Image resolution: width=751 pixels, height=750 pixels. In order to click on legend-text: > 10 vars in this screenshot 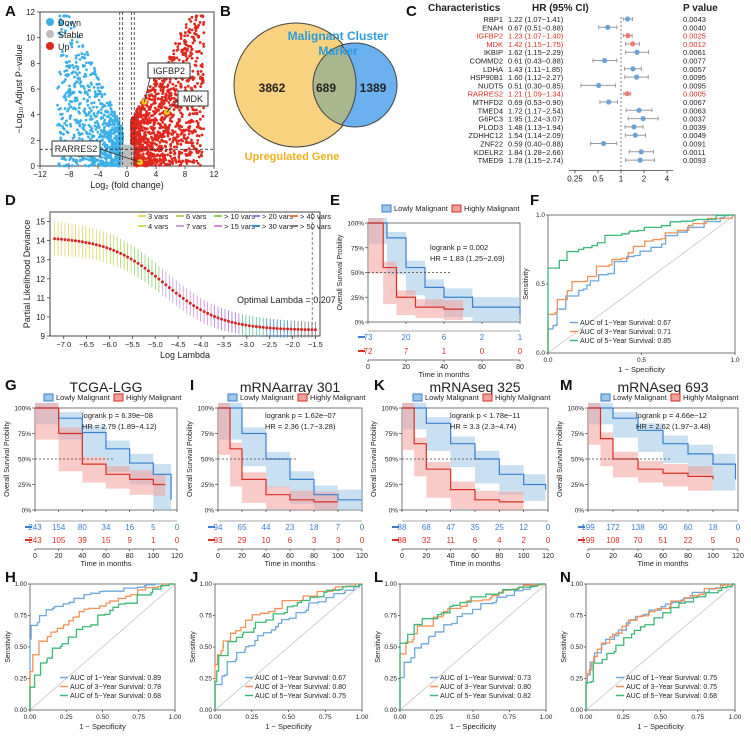, I will do `click(239, 216)`.